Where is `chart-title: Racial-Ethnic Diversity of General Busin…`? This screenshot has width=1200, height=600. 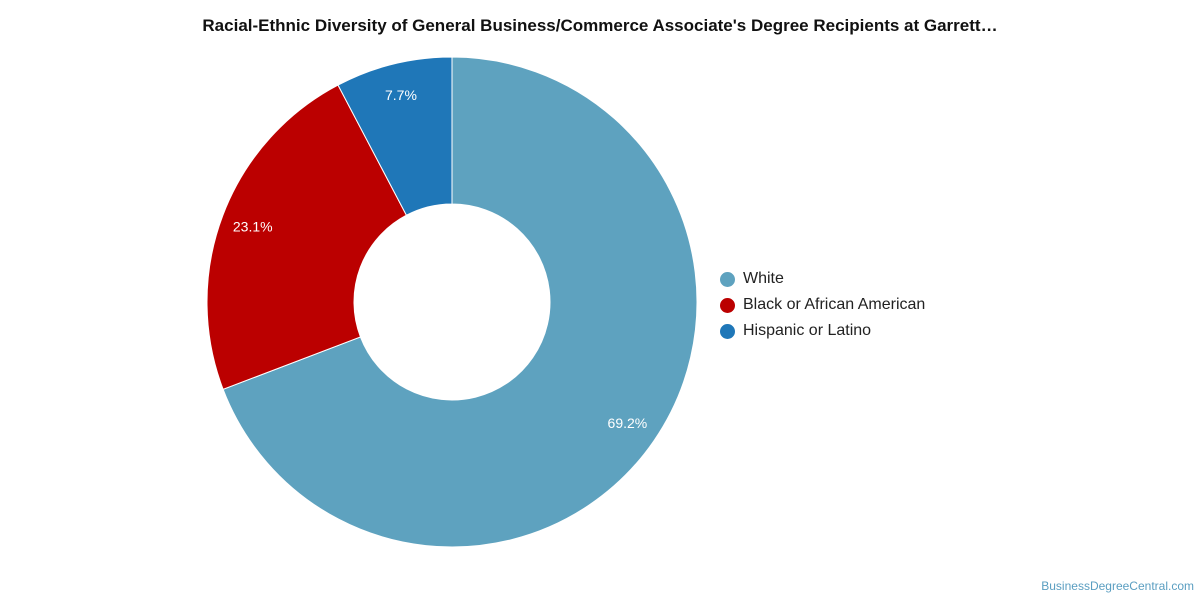 chart-title: Racial-Ethnic Diversity of General Busin… is located at coordinates (600, 25).